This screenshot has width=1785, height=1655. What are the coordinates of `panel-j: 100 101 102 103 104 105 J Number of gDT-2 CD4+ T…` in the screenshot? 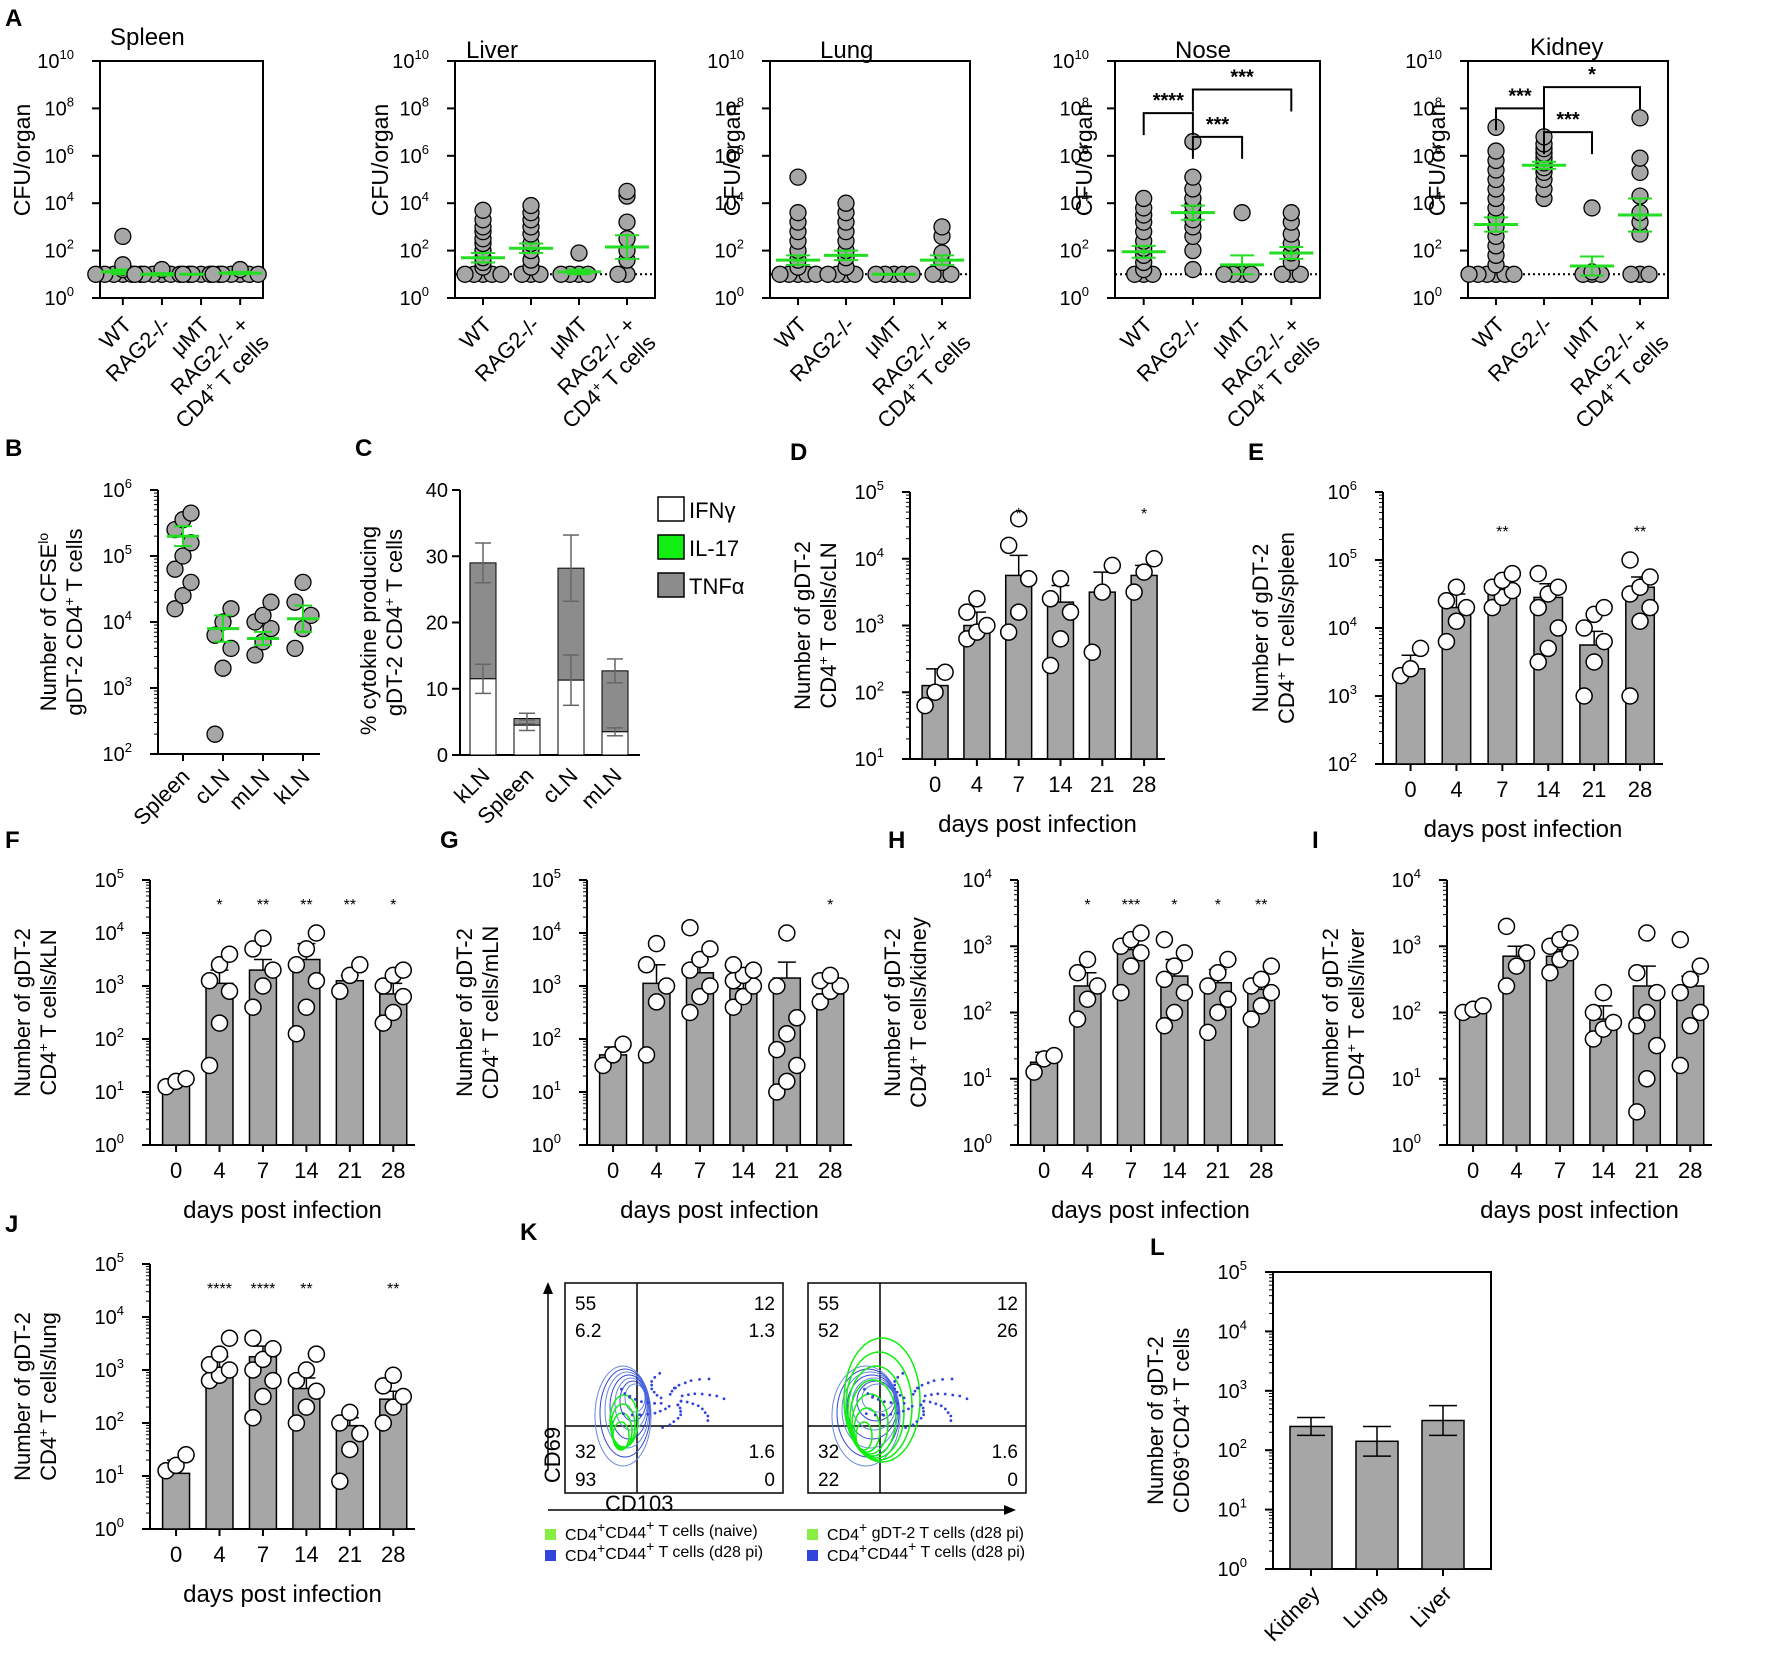 It's located at (210, 1409).